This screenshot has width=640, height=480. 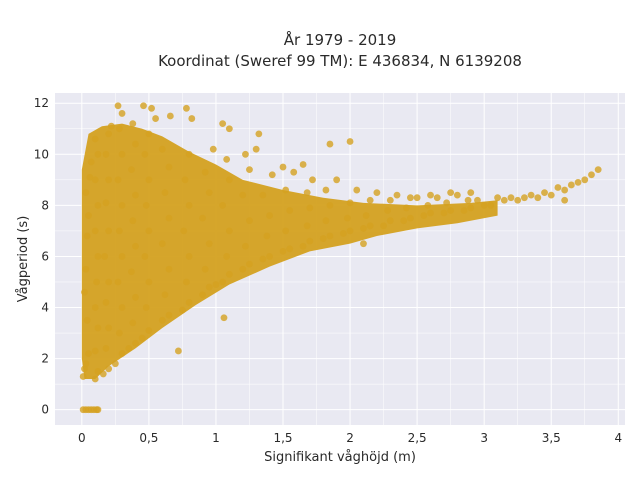 I want to click on x-axis-label: Signifikant våghöjd (m), so click(x=340, y=457).